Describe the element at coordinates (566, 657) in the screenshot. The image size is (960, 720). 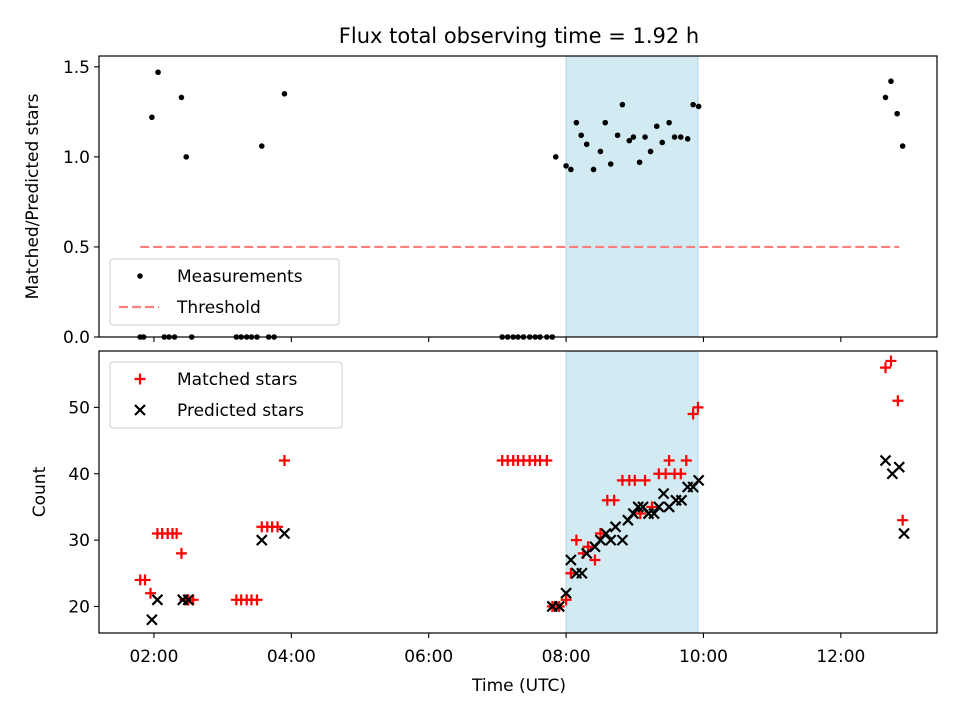
I see `x-tick-label: 08:00` at that location.